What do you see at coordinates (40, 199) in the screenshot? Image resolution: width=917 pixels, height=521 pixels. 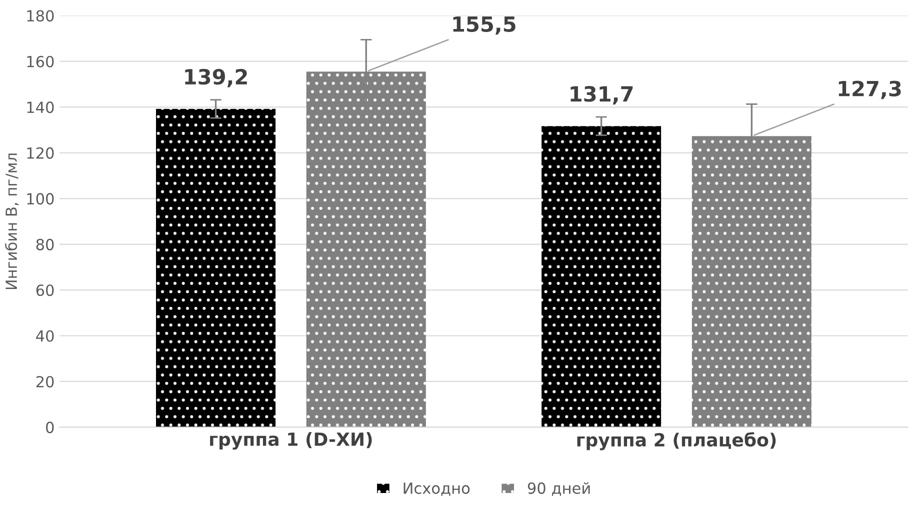 I see `y-tick-label: 100` at bounding box center [40, 199].